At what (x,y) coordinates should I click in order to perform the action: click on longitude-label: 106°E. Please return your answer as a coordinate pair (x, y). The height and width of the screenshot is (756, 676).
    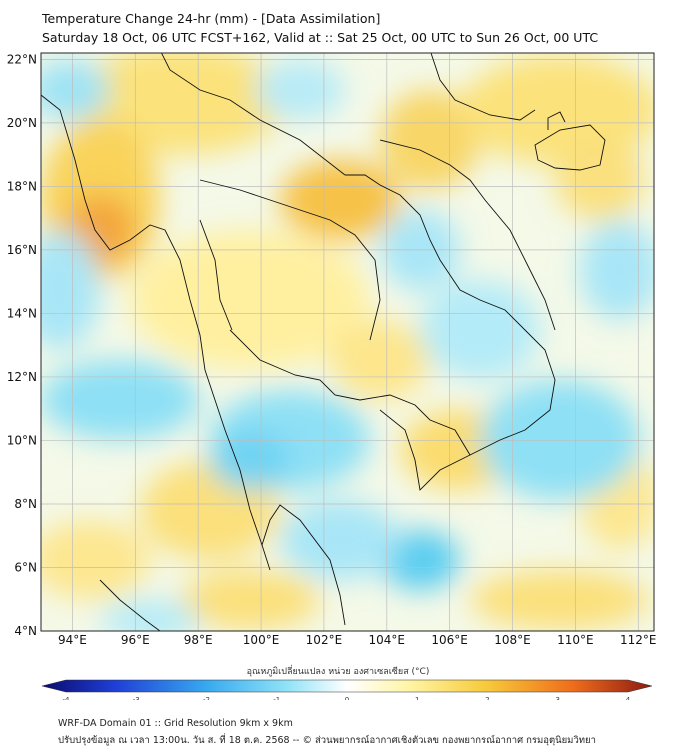
    Looking at the image, I should click on (449, 640).